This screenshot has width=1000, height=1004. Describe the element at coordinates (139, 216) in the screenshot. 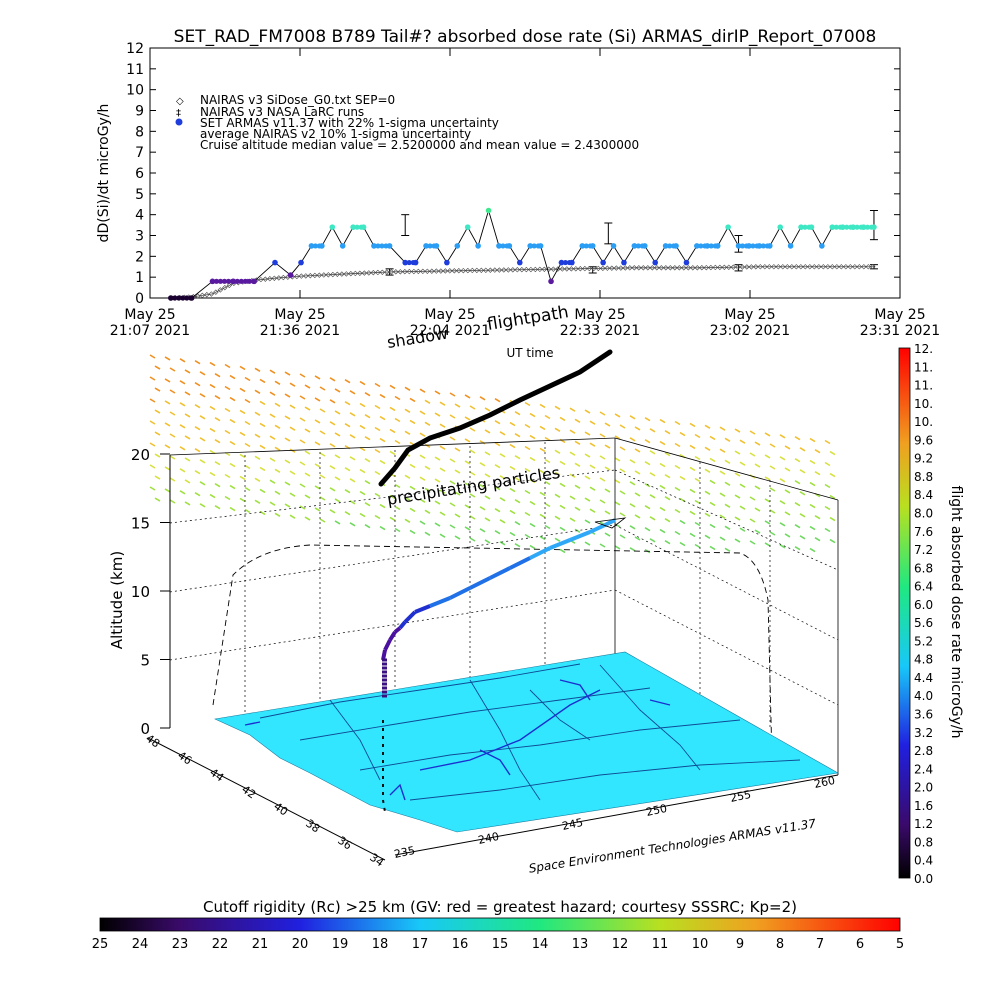

I see `top-y-tick-label: 4` at that location.